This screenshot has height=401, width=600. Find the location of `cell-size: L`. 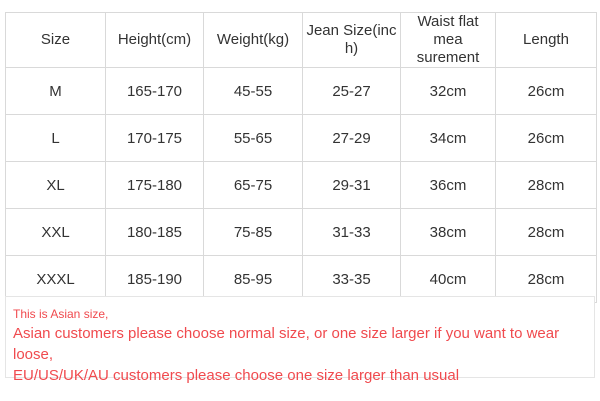

cell-size: L is located at coordinates (55, 138).